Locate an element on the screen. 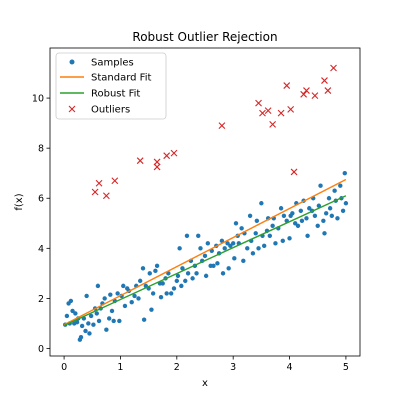  x-tick-label: 3 is located at coordinates (233, 367).